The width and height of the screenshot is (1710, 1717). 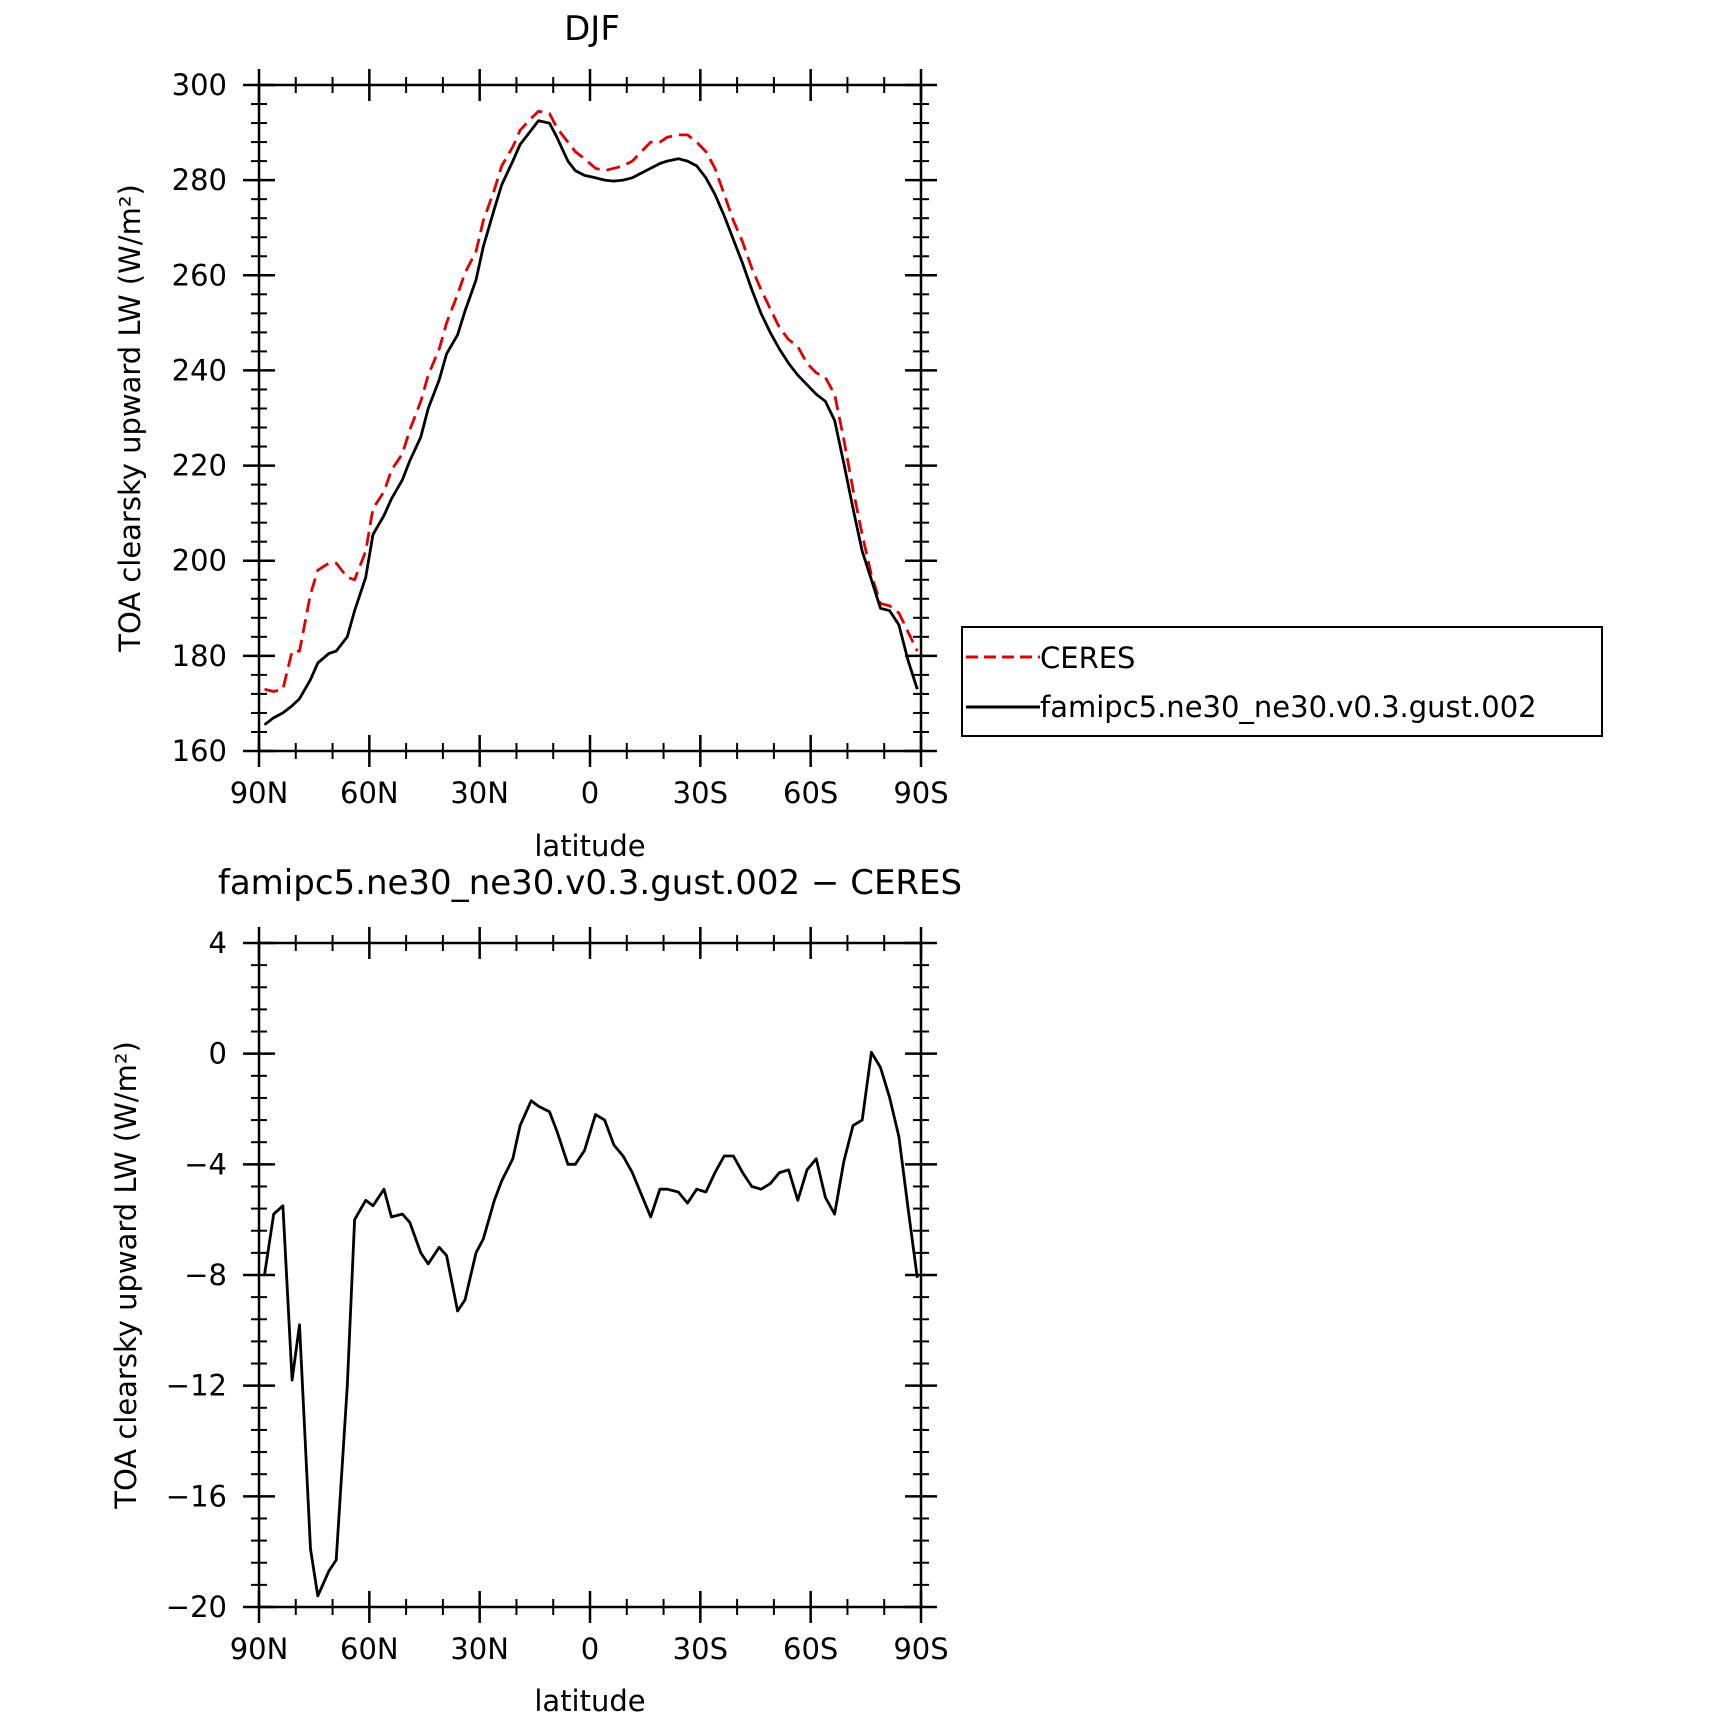 I want to click on bottom-ytick-label: −12, so click(x=196, y=1386).